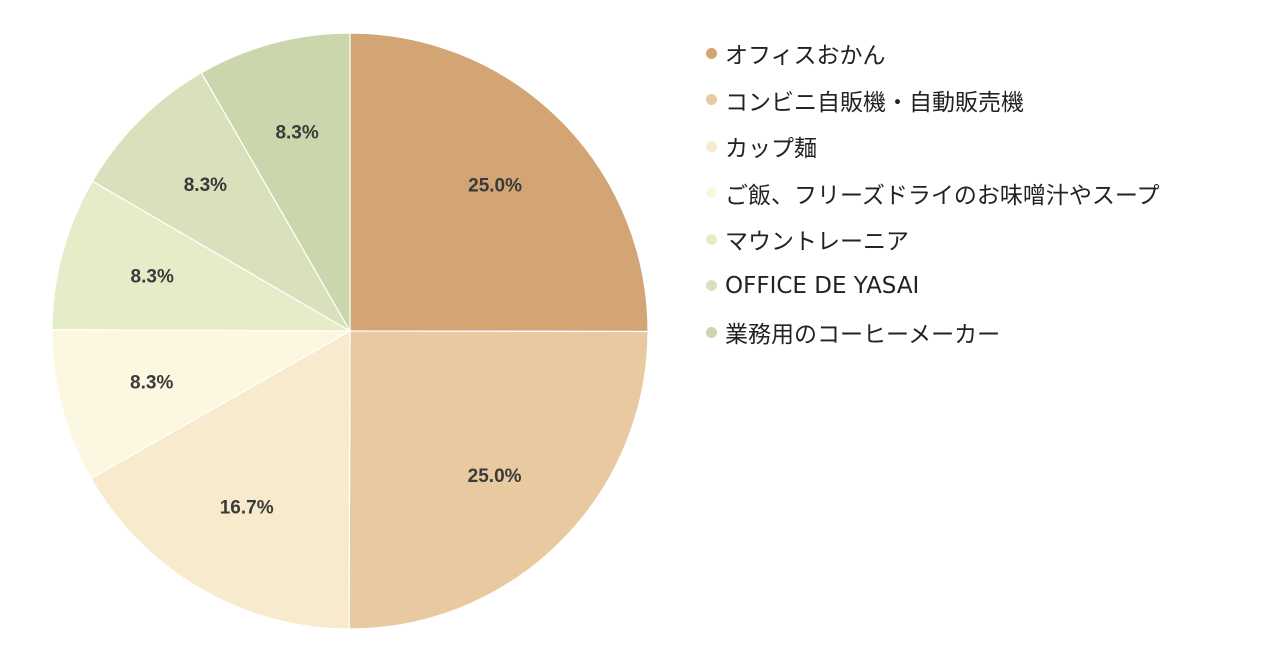 Image resolution: width=1271 pixels, height=662 pixels. Describe the element at coordinates (932, 239) in the screenshot. I see `legend-item: マウントレーニア` at that location.